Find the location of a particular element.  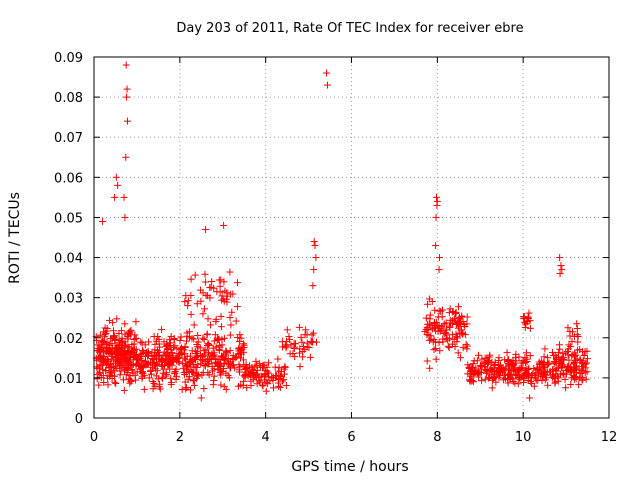

x-axis-label: GPS time / hours is located at coordinates (349, 467).